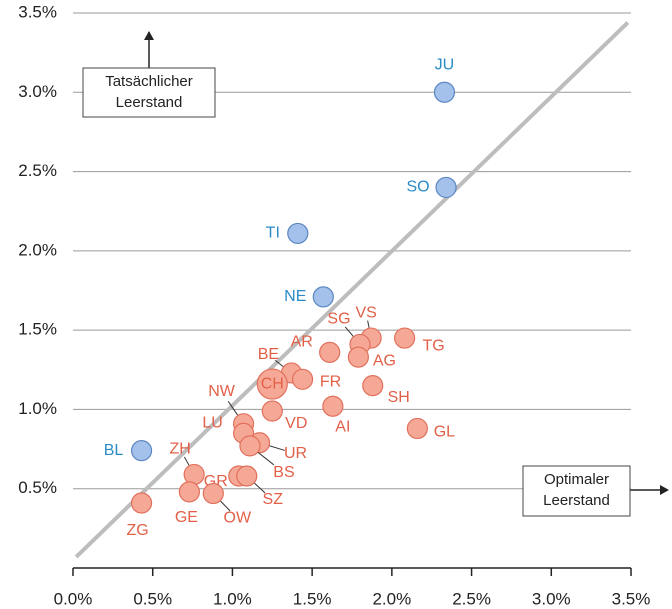 The height and width of the screenshot is (609, 672). I want to click on point-label: BS, so click(283, 472).